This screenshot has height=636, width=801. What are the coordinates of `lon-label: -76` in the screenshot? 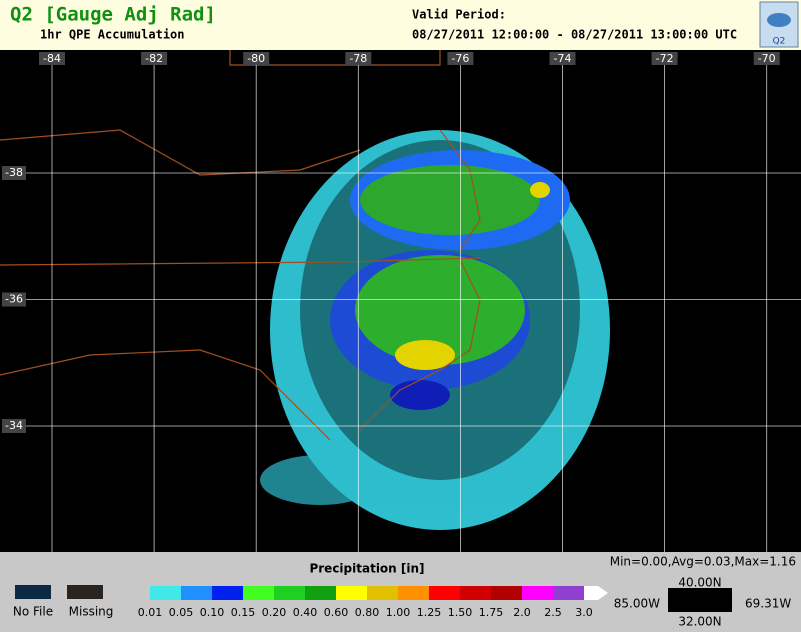 It's located at (460, 58).